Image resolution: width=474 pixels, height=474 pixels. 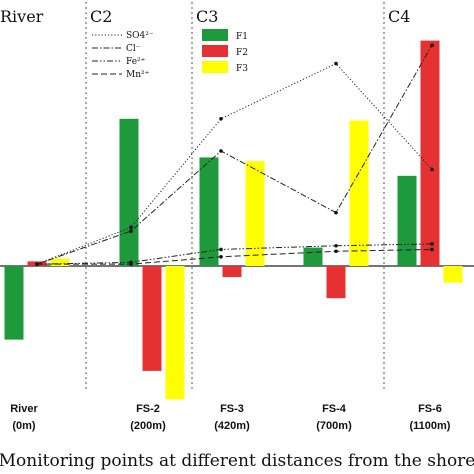 What do you see at coordinates (133, 49) in the screenshot?
I see `legend-label-line-2: Cl⁻` at bounding box center [133, 49].